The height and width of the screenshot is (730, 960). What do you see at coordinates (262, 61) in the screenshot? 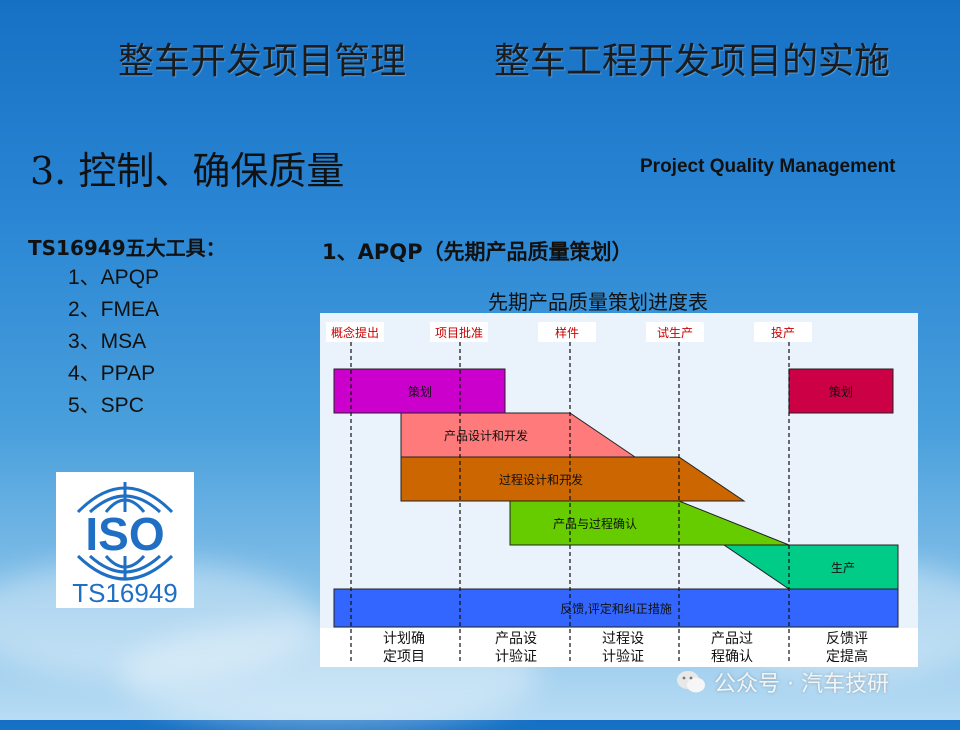
I see `slide-header-left: 整车开发项目管理` at bounding box center [262, 61].